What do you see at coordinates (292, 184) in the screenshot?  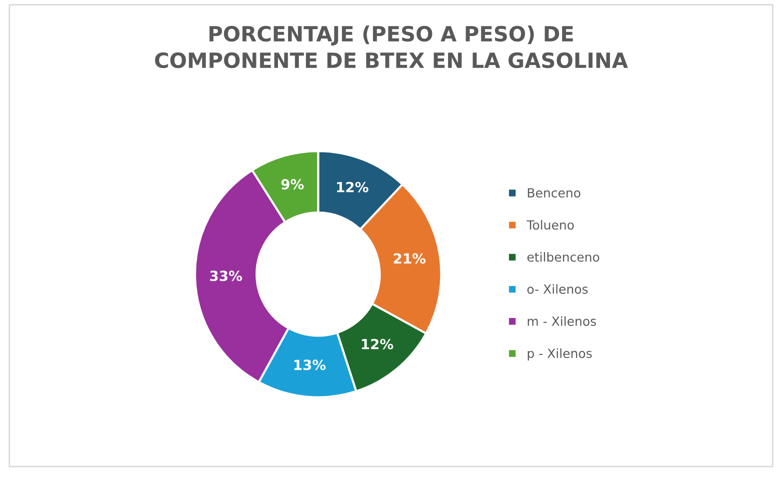 I see `data-label: 9%` at bounding box center [292, 184].